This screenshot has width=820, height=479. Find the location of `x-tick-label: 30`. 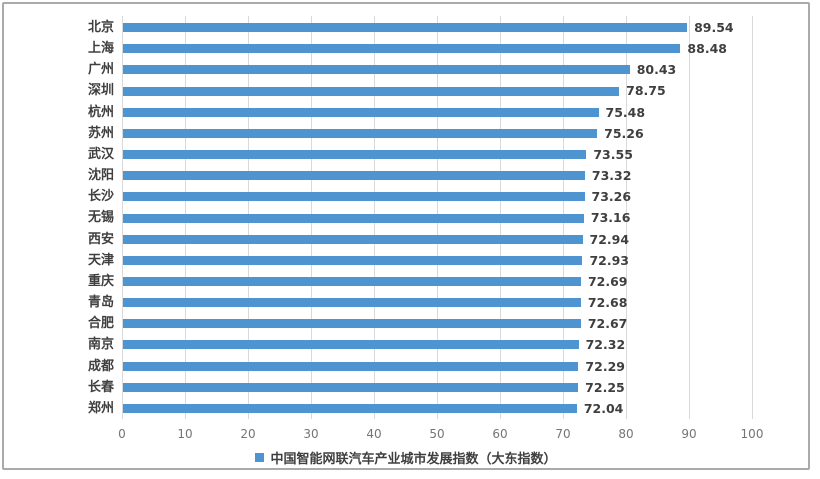

x-tick-label: 30 is located at coordinates (311, 434).